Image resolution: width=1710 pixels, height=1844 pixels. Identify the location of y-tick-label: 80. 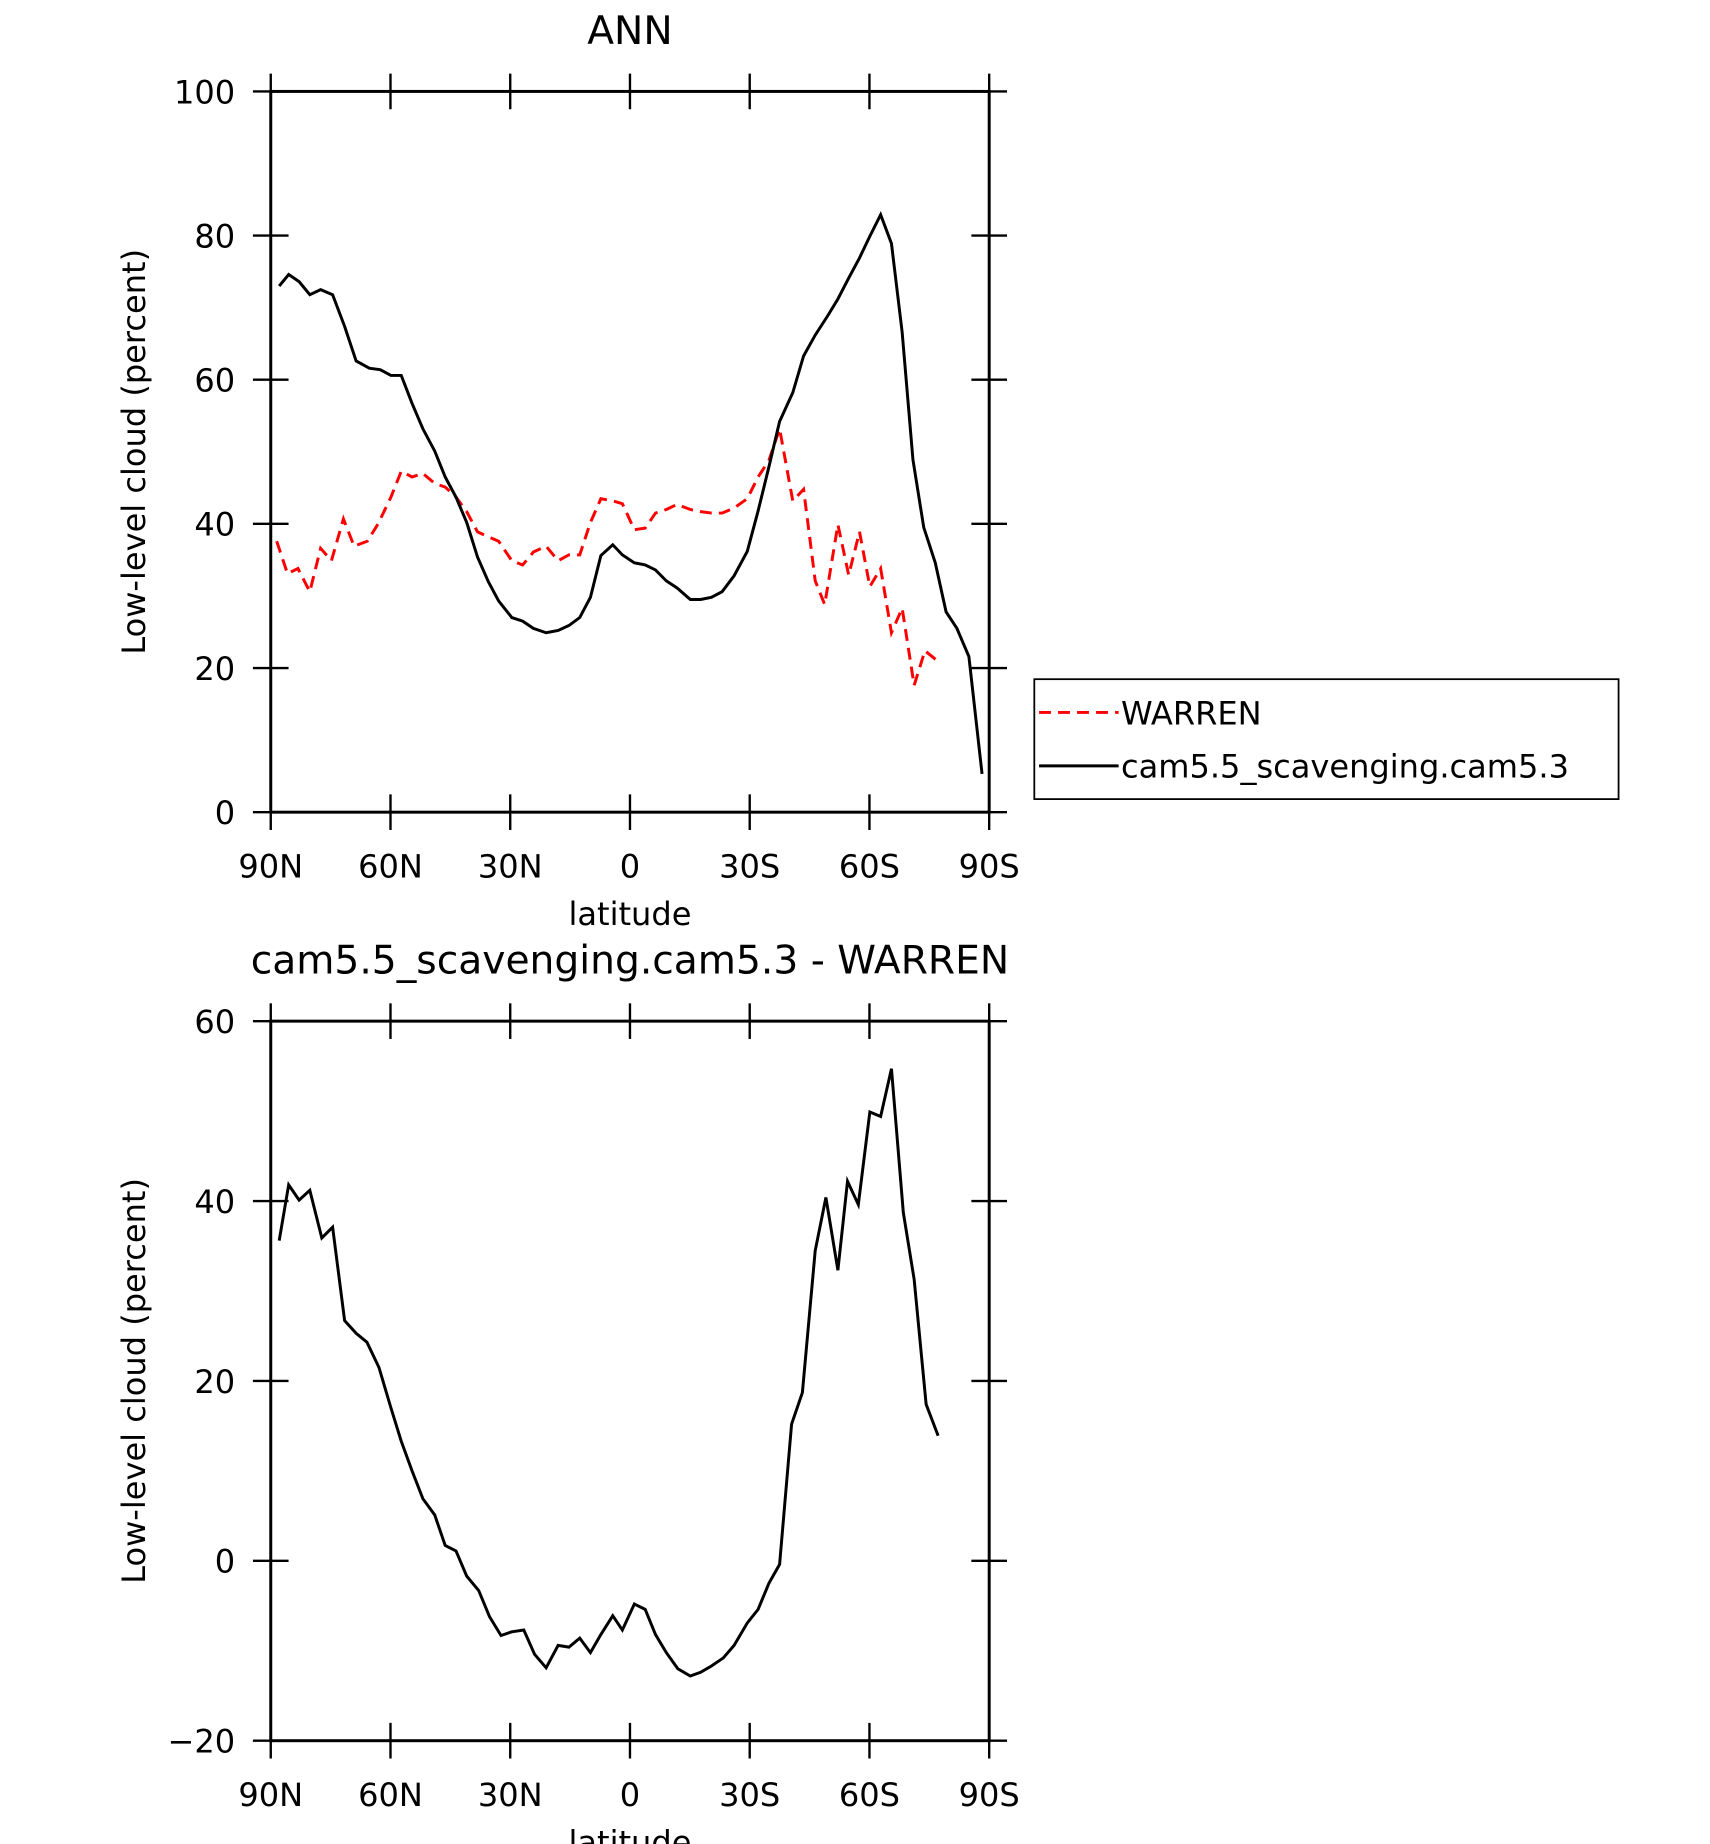
(214, 236).